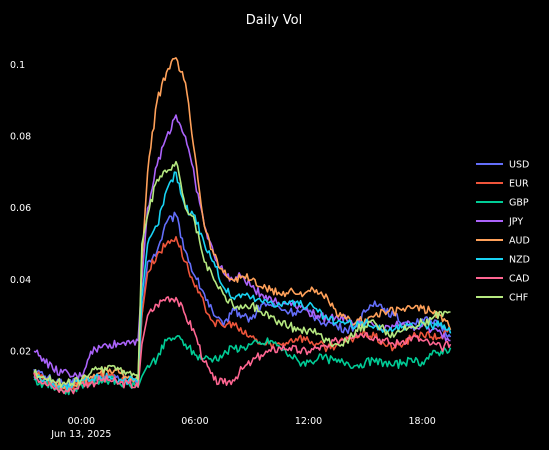  Describe the element at coordinates (519, 203) in the screenshot. I see `legend-label: GBP` at that location.